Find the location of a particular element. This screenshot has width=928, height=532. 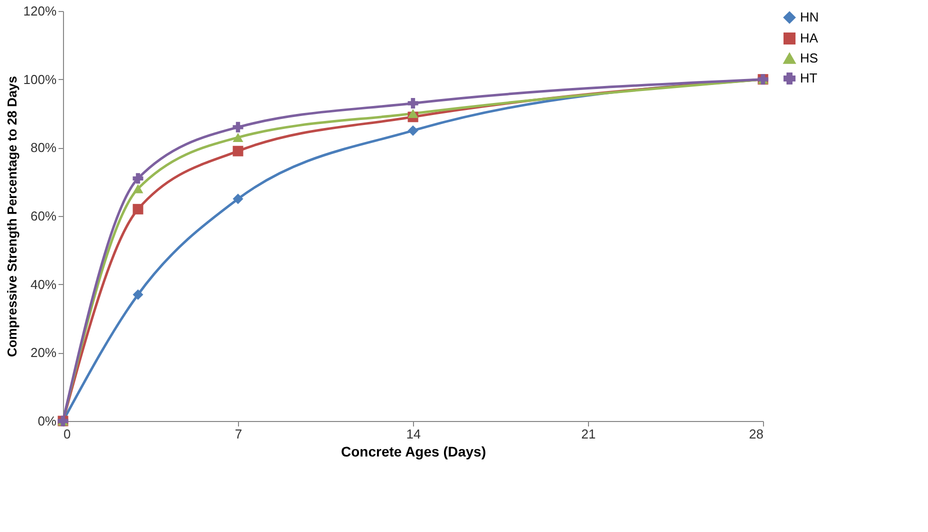

legend-label: HS is located at coordinates (809, 58).